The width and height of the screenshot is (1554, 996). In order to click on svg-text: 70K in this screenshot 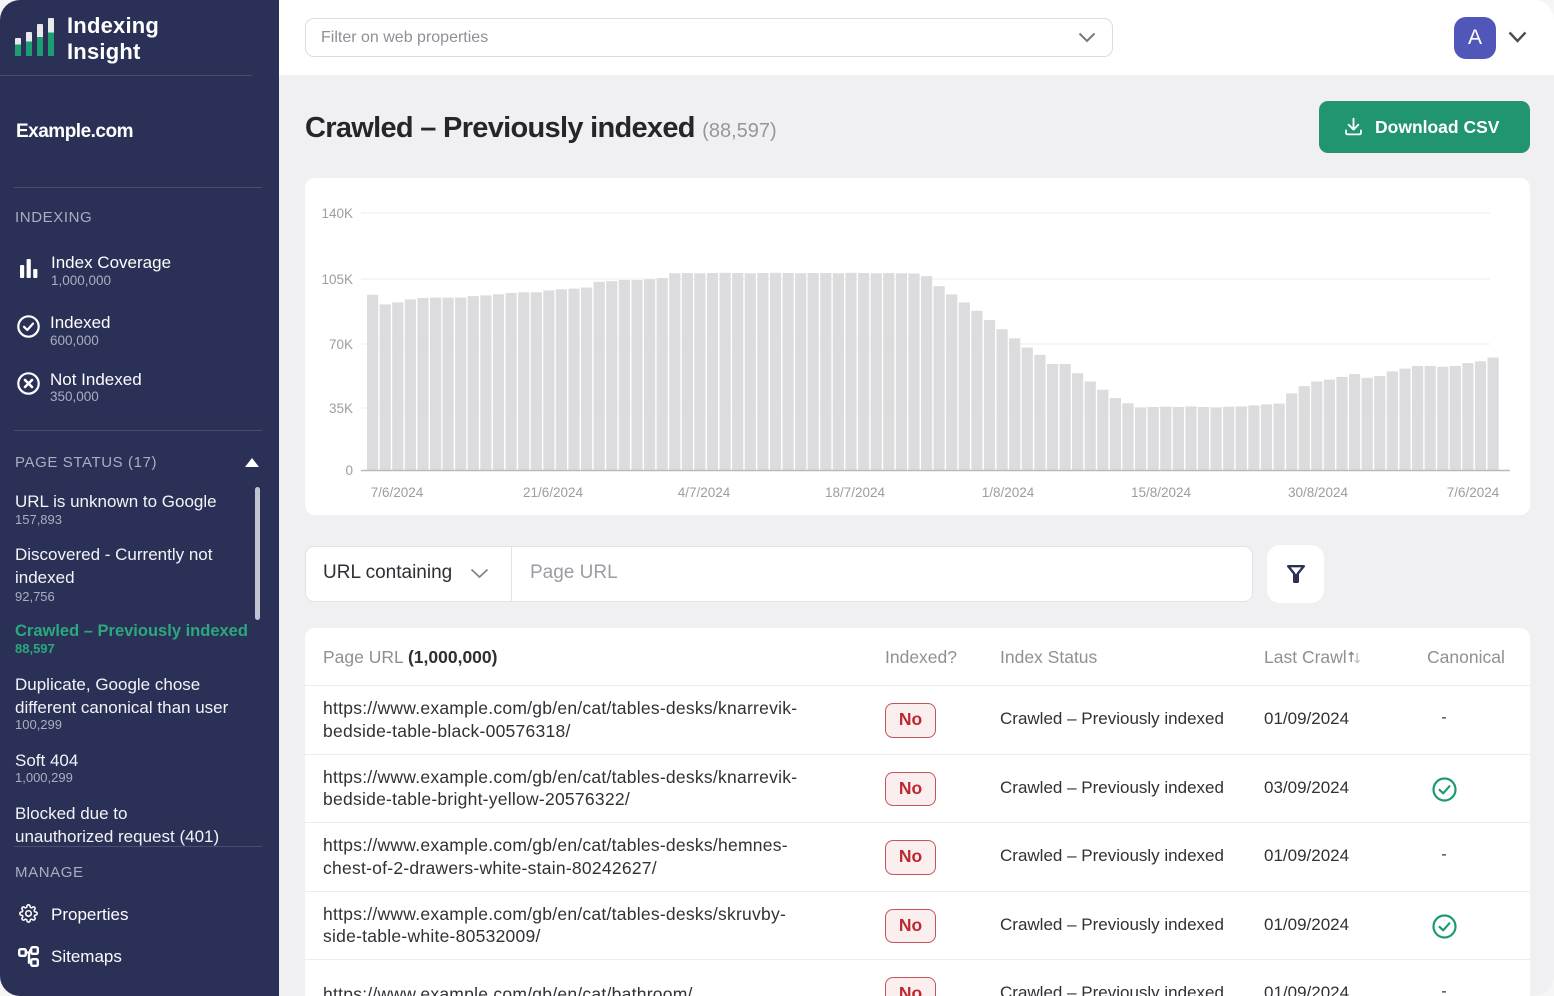, I will do `click(341, 344)`.